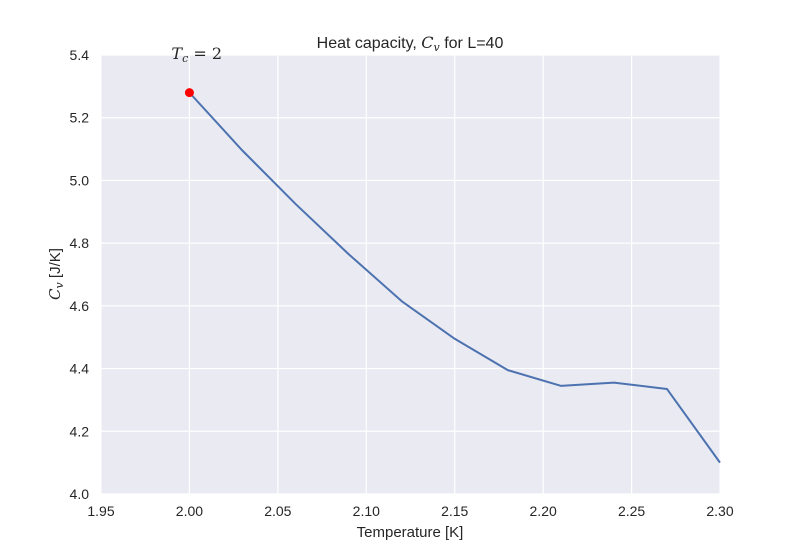 This screenshot has width=800, height=550. What do you see at coordinates (277, 511) in the screenshot?
I see `x-tick-label: 2.05` at bounding box center [277, 511].